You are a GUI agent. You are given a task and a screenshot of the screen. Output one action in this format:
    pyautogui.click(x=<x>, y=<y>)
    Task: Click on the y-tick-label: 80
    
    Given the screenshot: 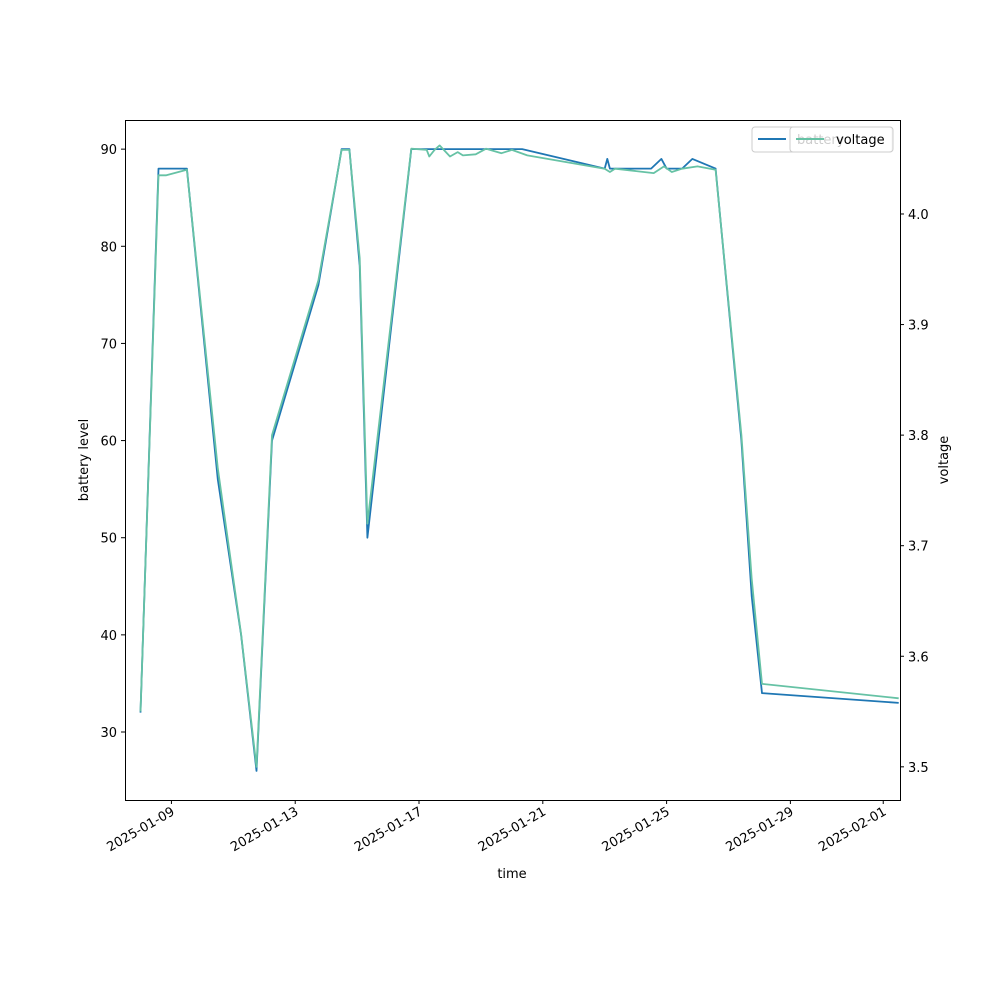 What is the action you would take?
    pyautogui.click(x=108, y=247)
    